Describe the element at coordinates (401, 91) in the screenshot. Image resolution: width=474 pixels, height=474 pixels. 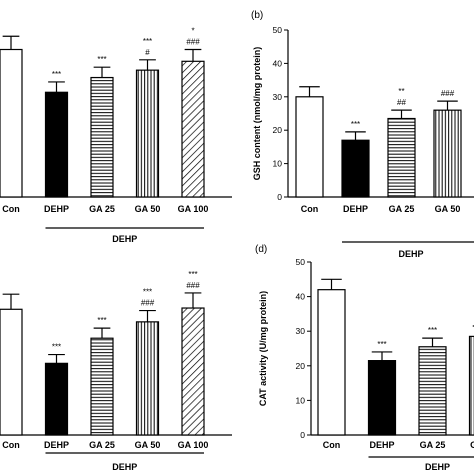
I see `significance-label: **` at that location.